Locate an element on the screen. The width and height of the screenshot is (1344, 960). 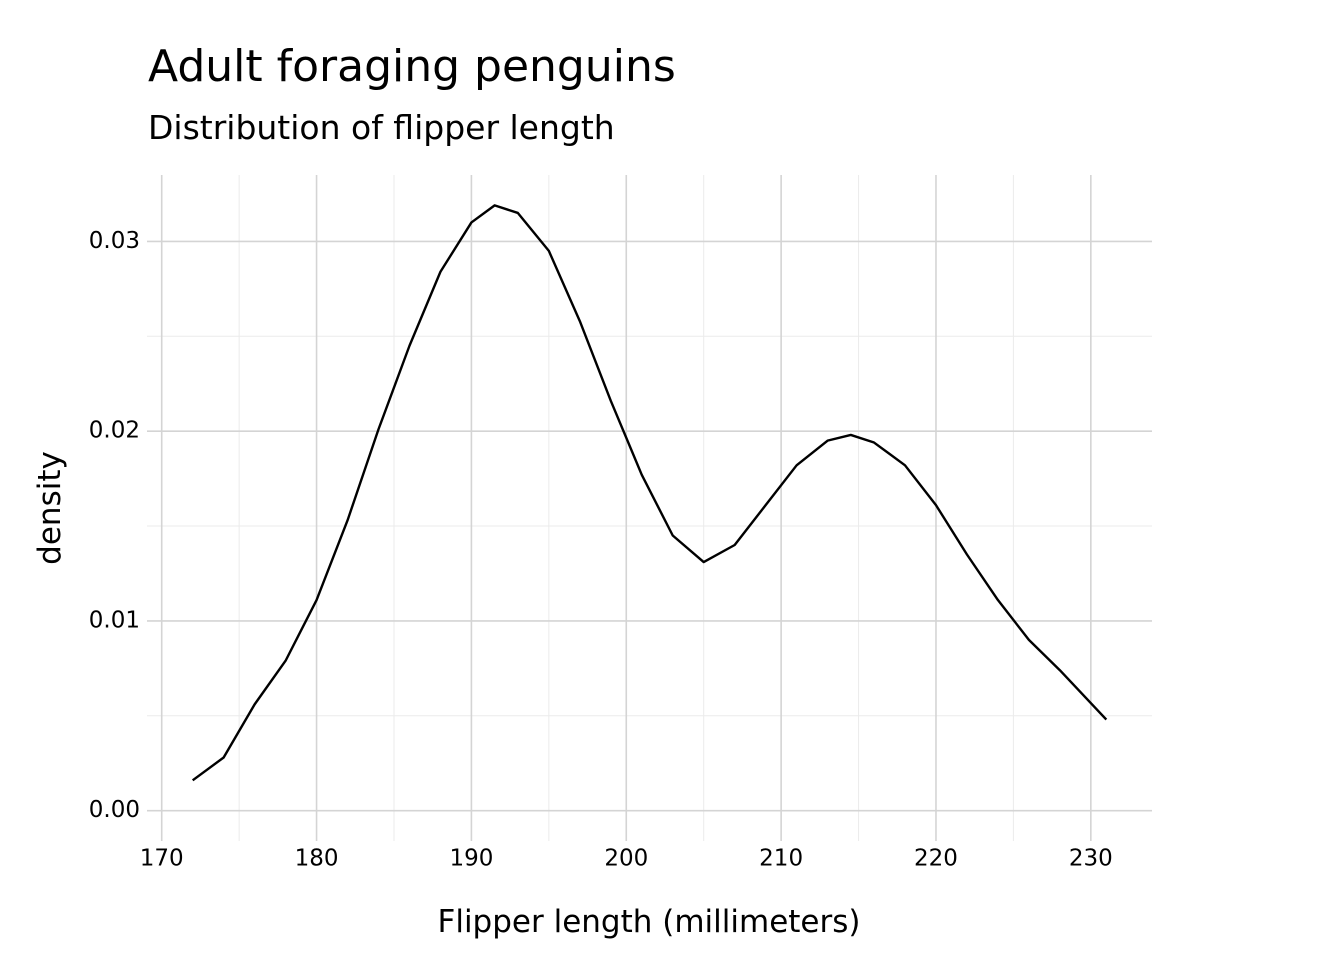
x-tick-label: 220 is located at coordinates (936, 859).